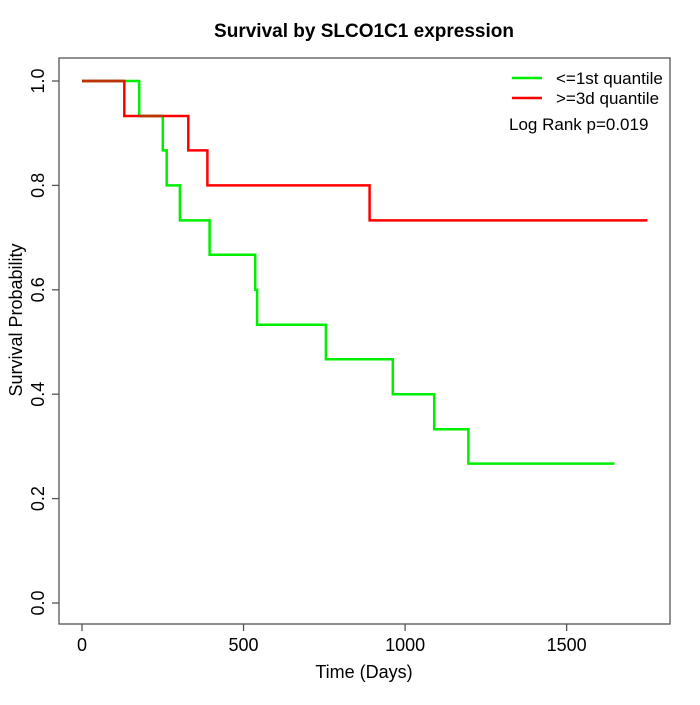 The width and height of the screenshot is (700, 705). I want to click on y-tick-label: 0.6, so click(38, 289).